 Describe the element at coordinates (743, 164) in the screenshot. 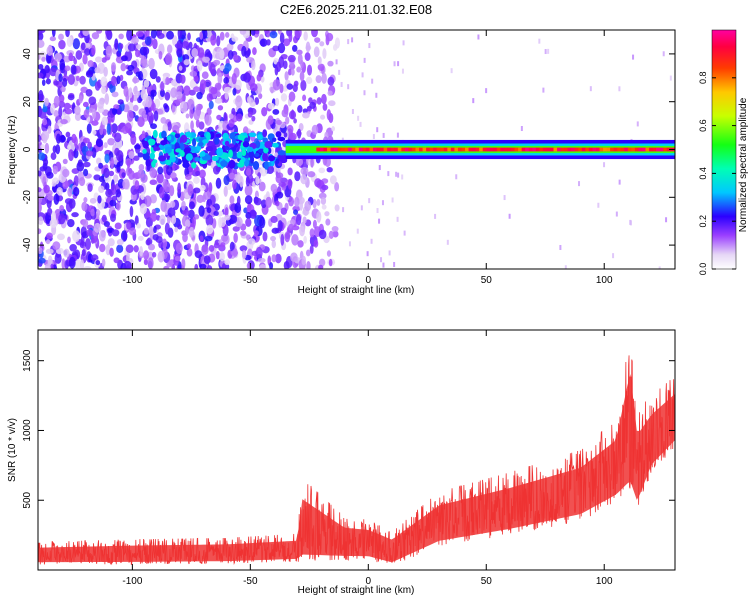

I see `colorbar-label: Normalized spectral amplitude` at that location.